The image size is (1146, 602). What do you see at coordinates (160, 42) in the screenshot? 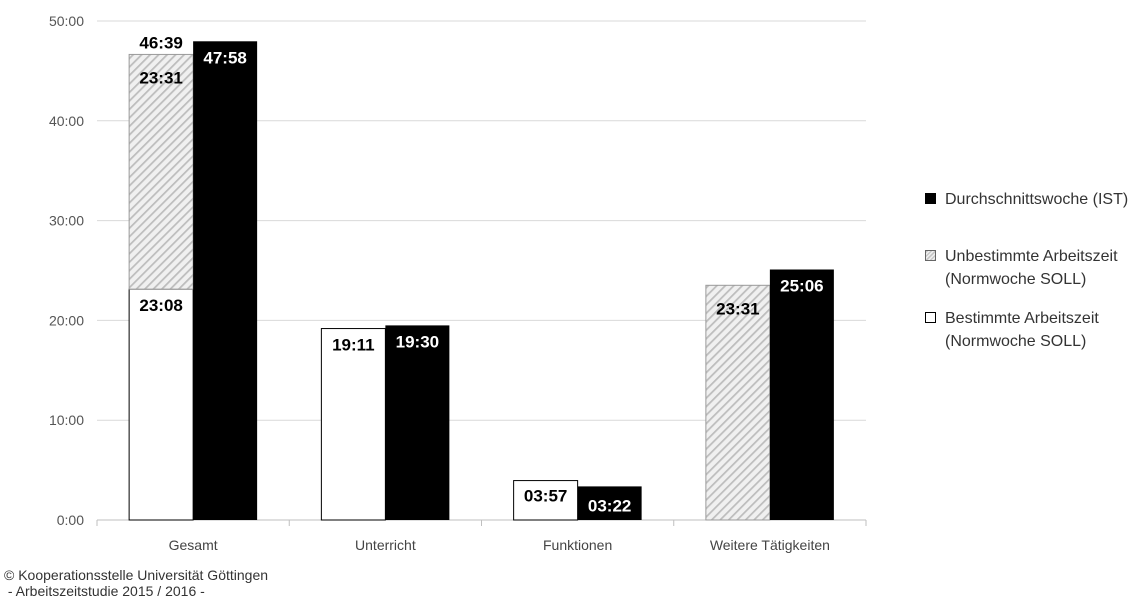
I see `data-label-total: 46:39` at bounding box center [160, 42].